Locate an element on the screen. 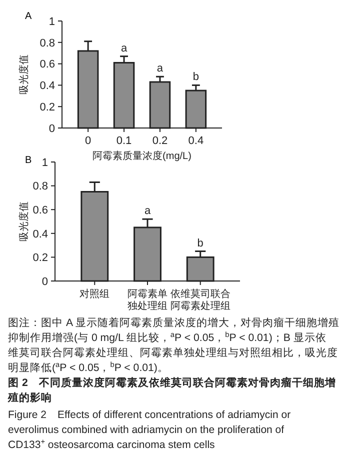  x-axis-title: 阿霉素质量浓度(mg/L) is located at coordinates (142, 156).